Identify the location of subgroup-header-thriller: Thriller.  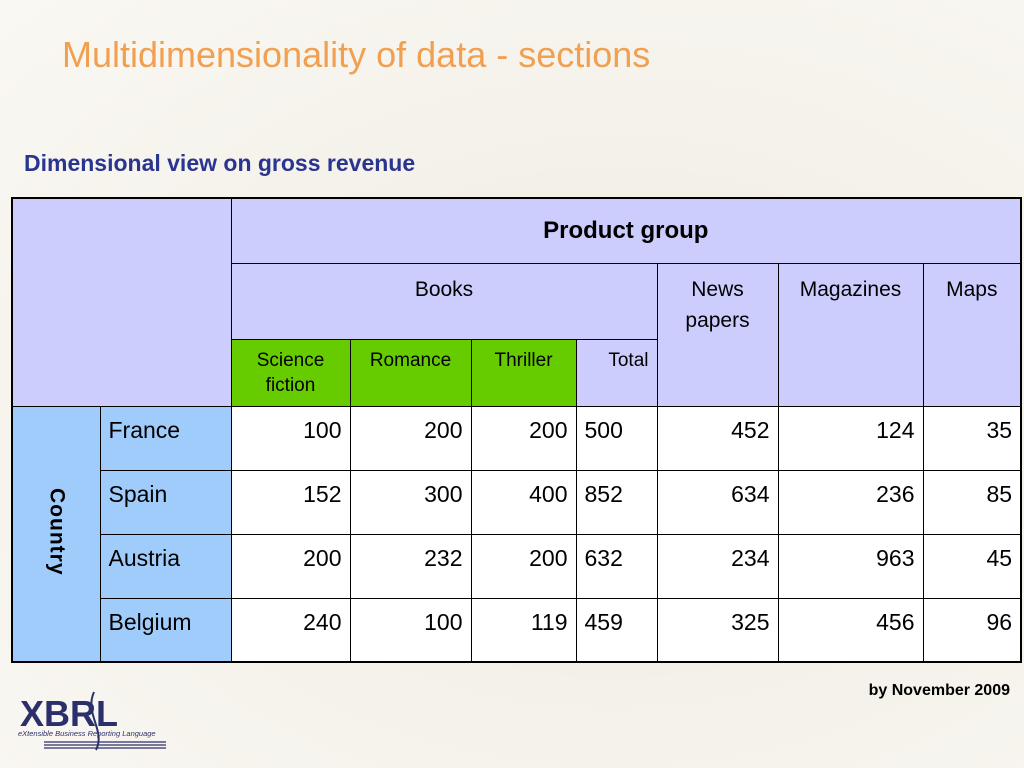
(523, 372).